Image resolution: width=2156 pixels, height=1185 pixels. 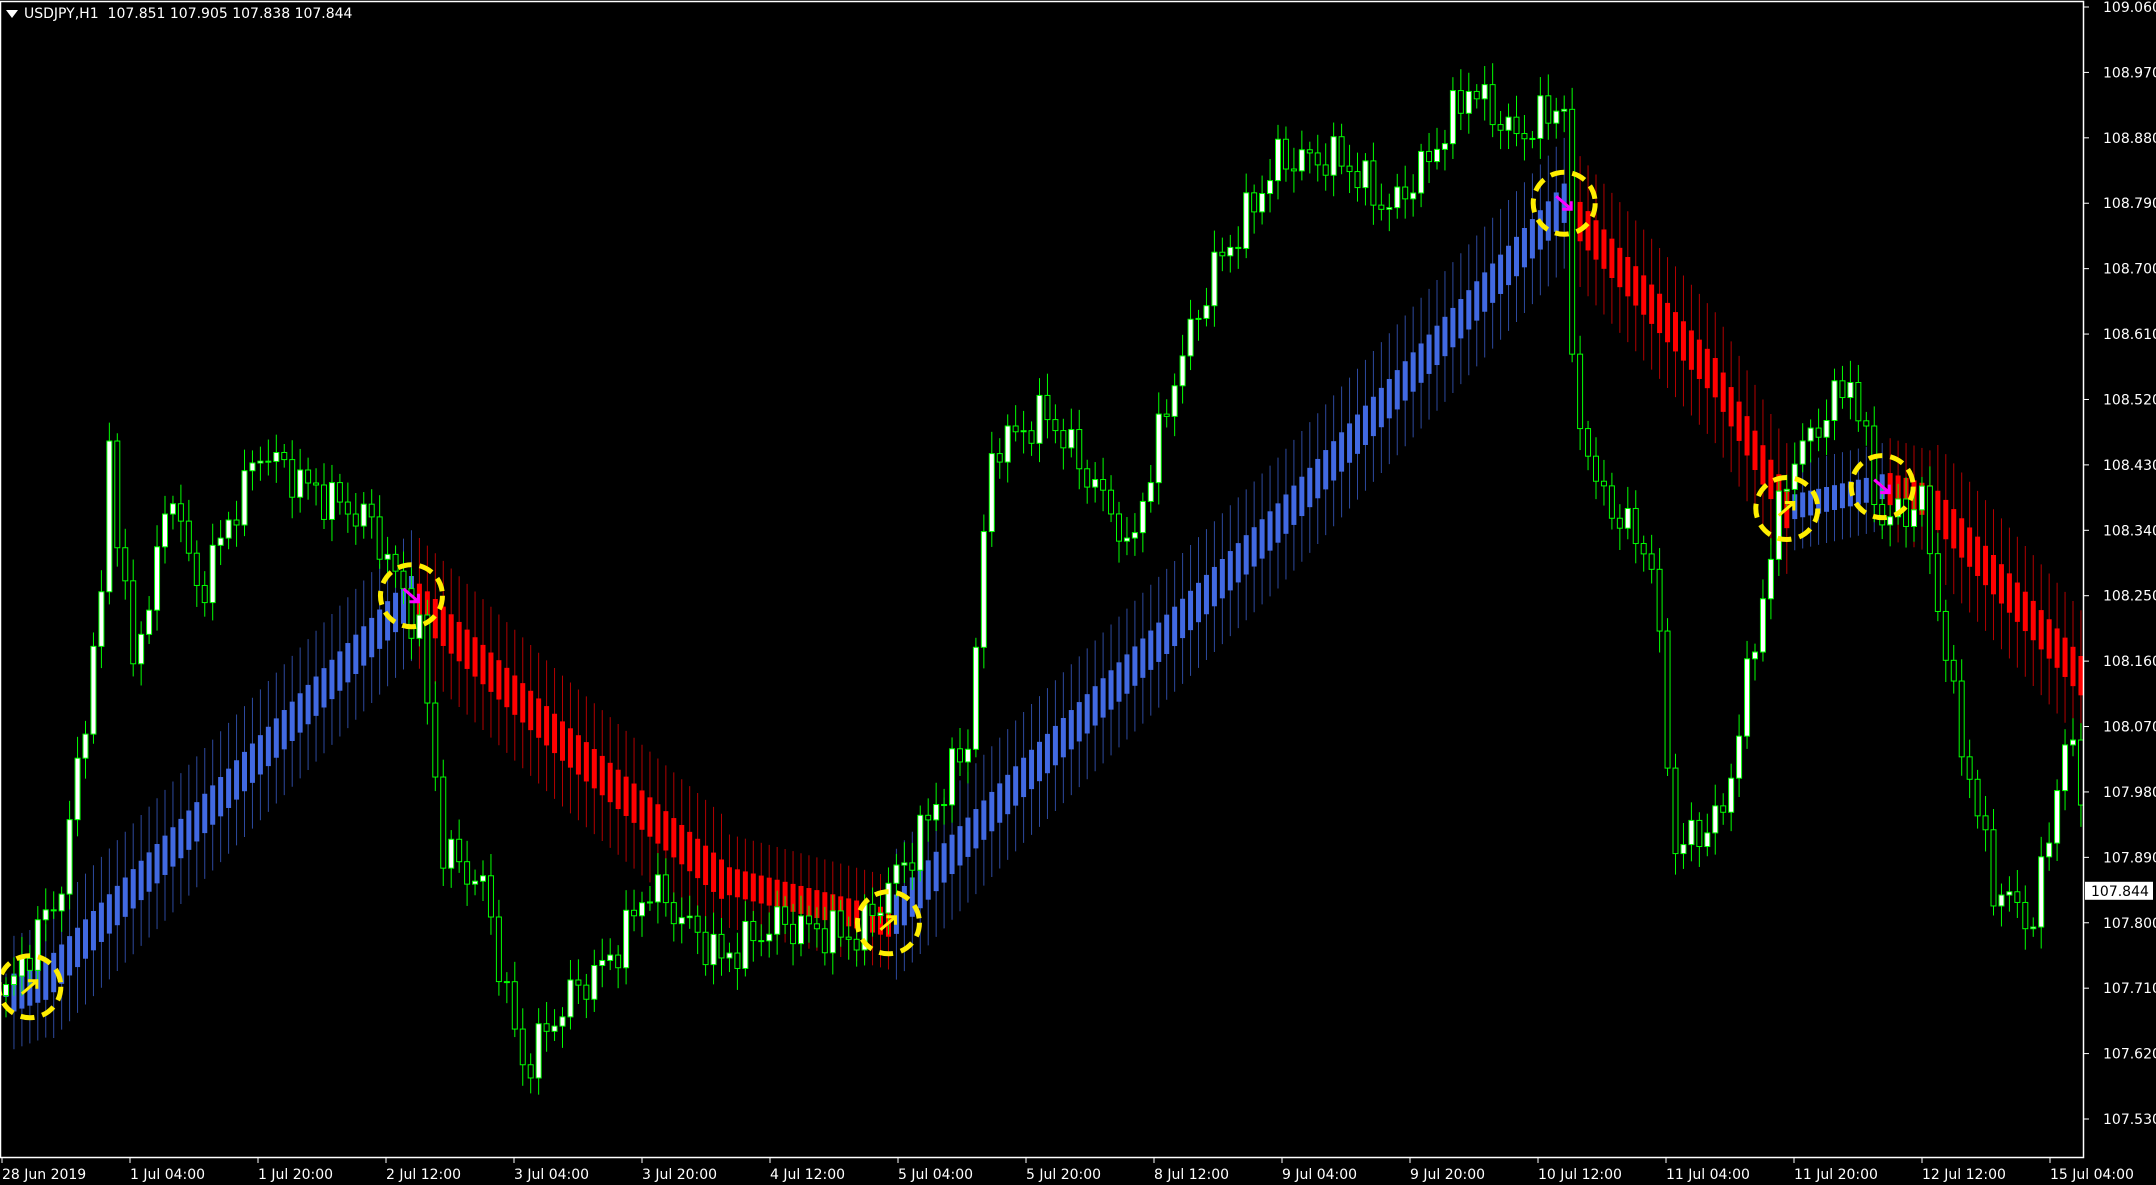 What do you see at coordinates (12, 14) in the screenshot?
I see `dropdown-triangle-icon` at bounding box center [12, 14].